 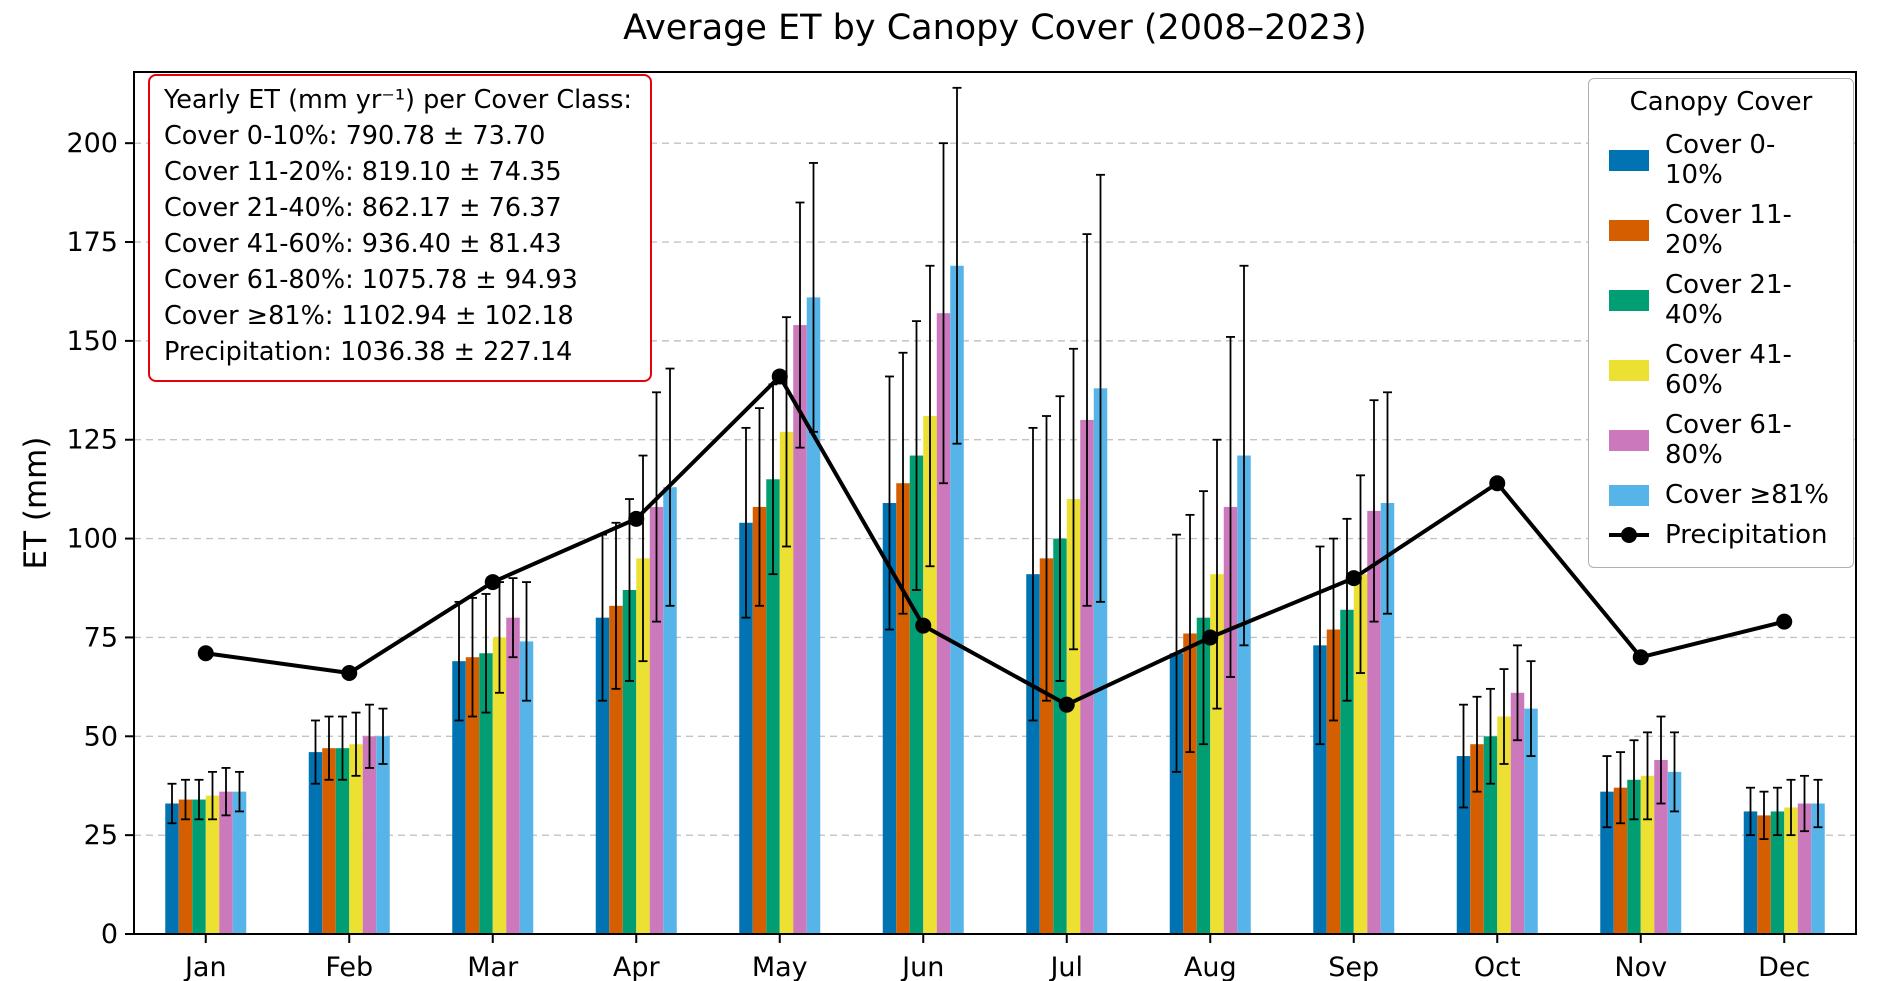 What do you see at coordinates (1721, 102) in the screenshot?
I see `legend-title: Canopy Cover` at bounding box center [1721, 102].